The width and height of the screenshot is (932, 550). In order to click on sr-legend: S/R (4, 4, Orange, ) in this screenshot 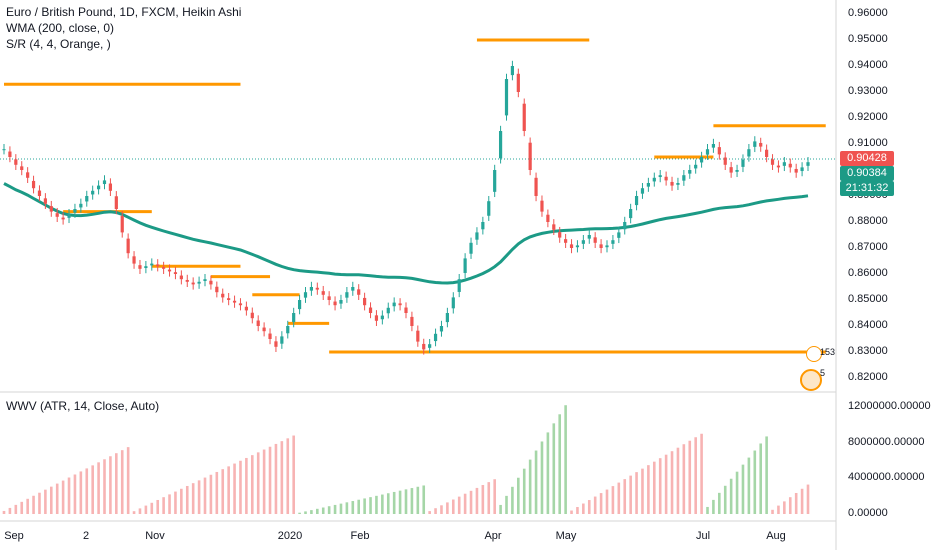, I will do `click(58, 44)`.